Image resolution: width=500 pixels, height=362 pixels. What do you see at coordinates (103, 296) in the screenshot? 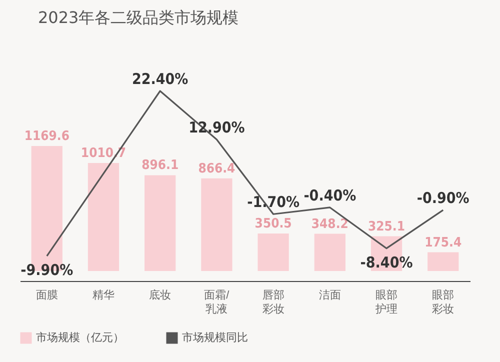
I see `x-tick-label: 精华` at bounding box center [103, 296].